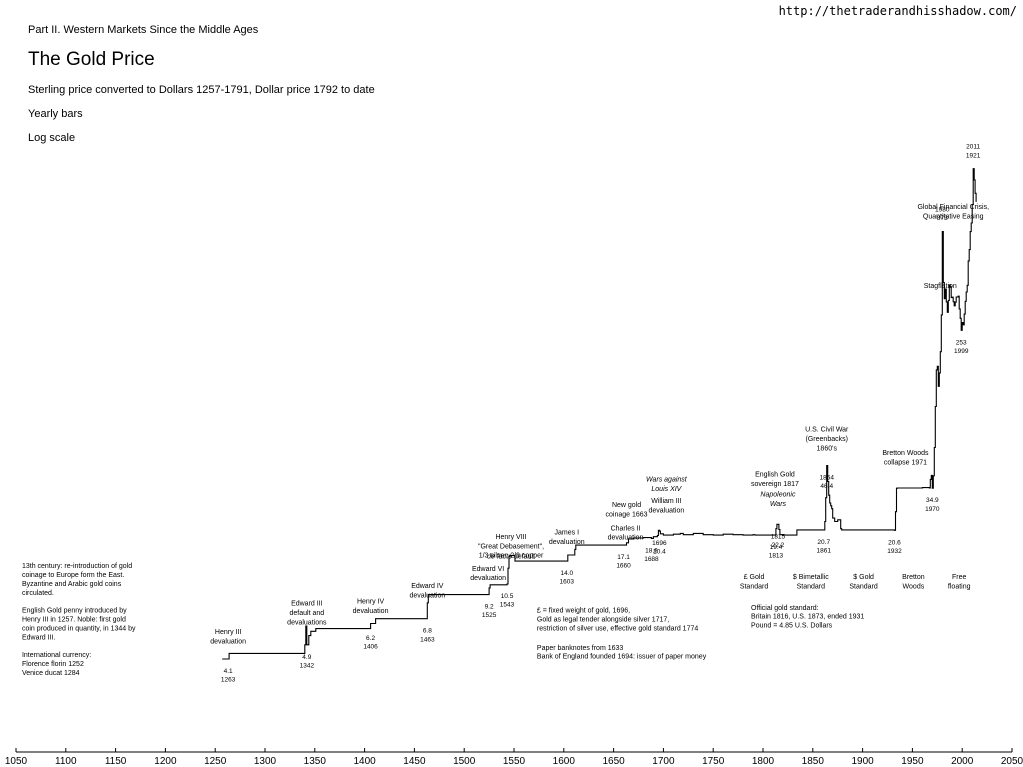 The width and height of the screenshot is (1023, 767). Describe the element at coordinates (778, 541) in the screenshot. I see `value-label: 1815 22.2` at that location.